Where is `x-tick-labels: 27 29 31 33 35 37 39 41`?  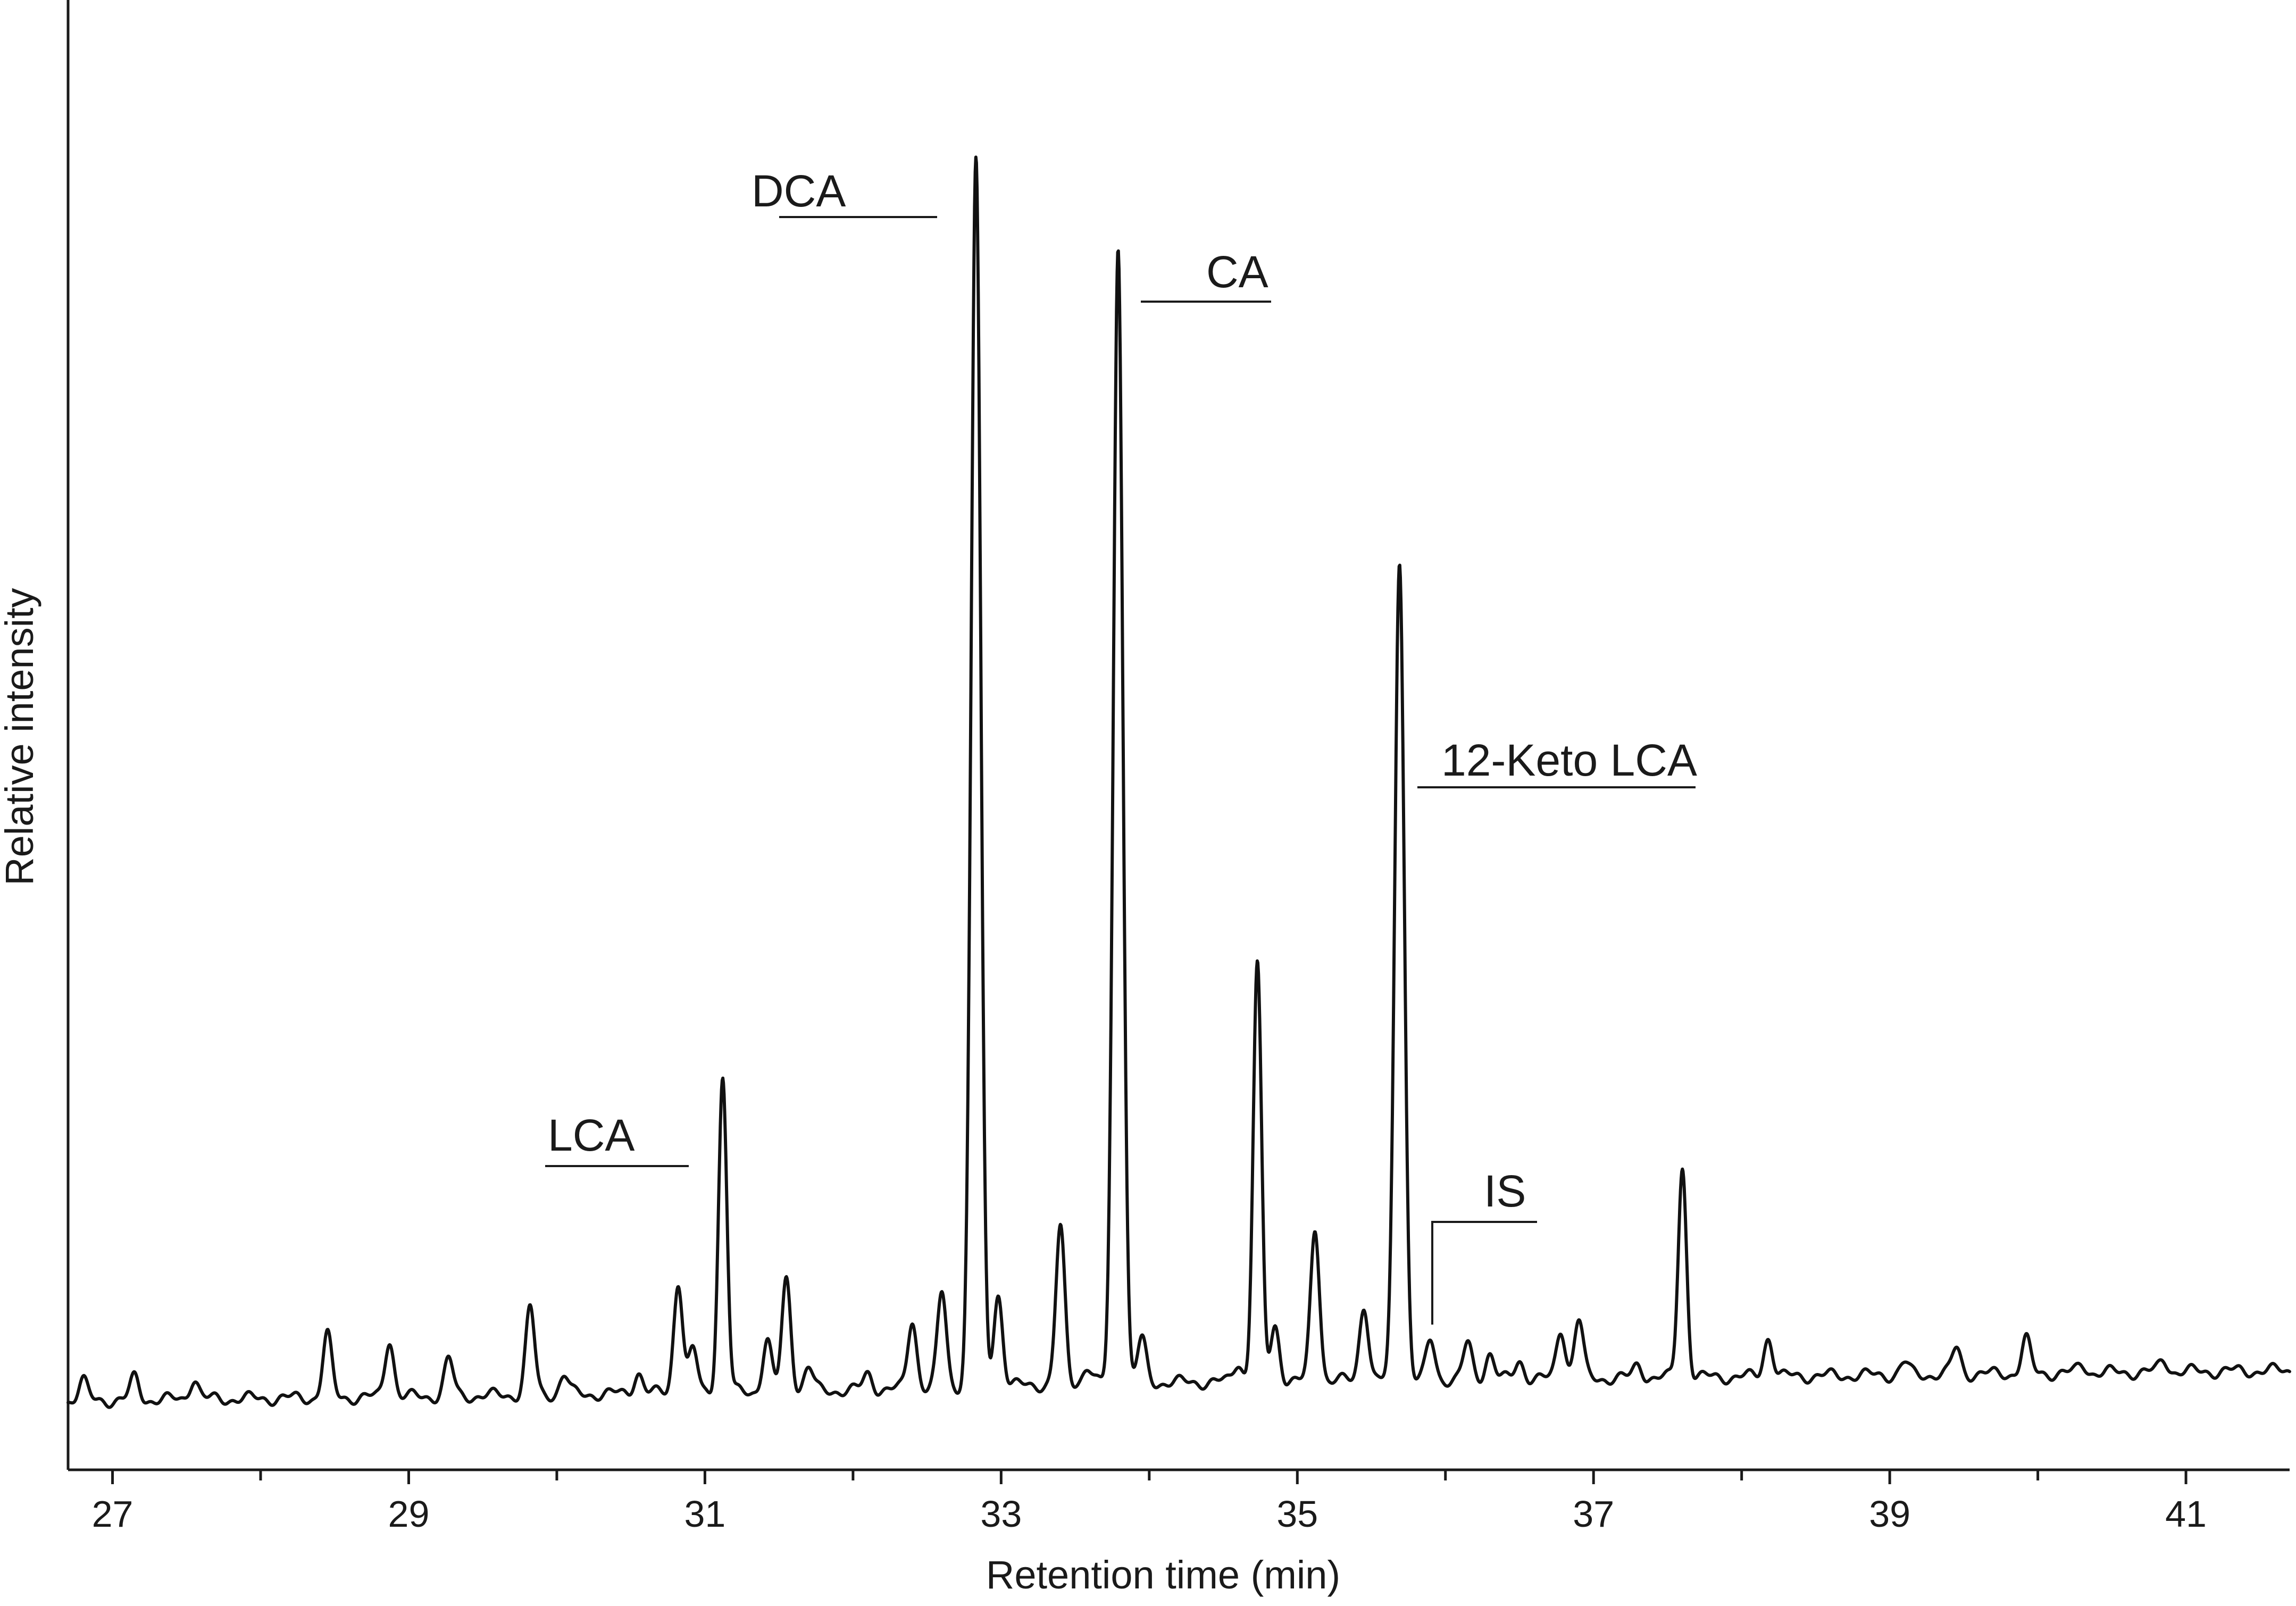
x-tick-labels: 27 29 31 33 35 37 39 41 is located at coordinates (1150, 1514).